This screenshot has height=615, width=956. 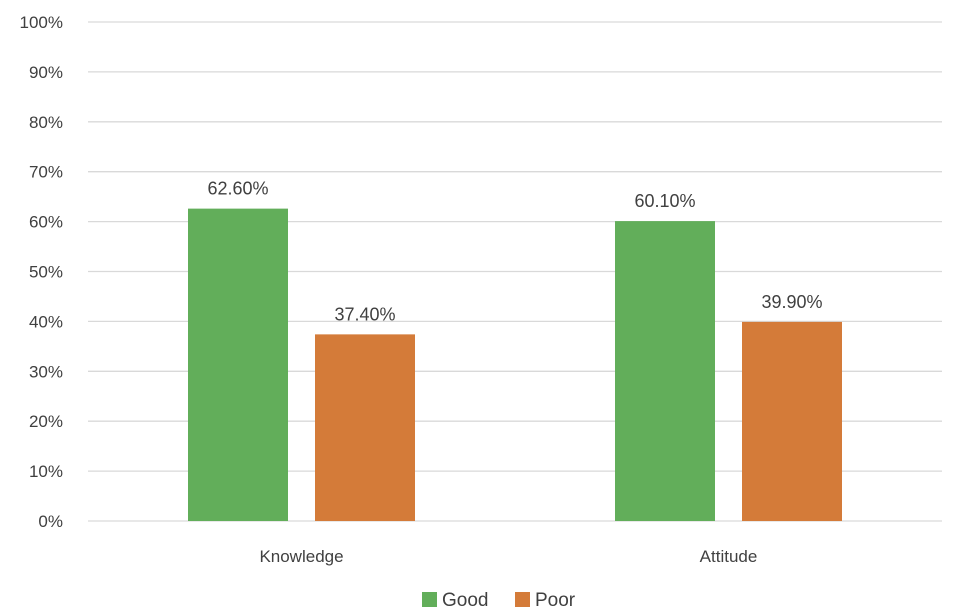 What do you see at coordinates (465, 600) in the screenshot?
I see `legend-label-good: Good` at bounding box center [465, 600].